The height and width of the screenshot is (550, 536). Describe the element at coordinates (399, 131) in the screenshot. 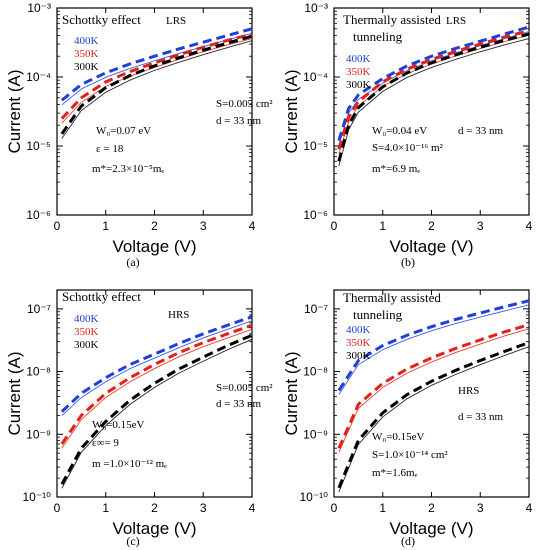

I see `parameter-text: W₀=0.04 eV` at that location.